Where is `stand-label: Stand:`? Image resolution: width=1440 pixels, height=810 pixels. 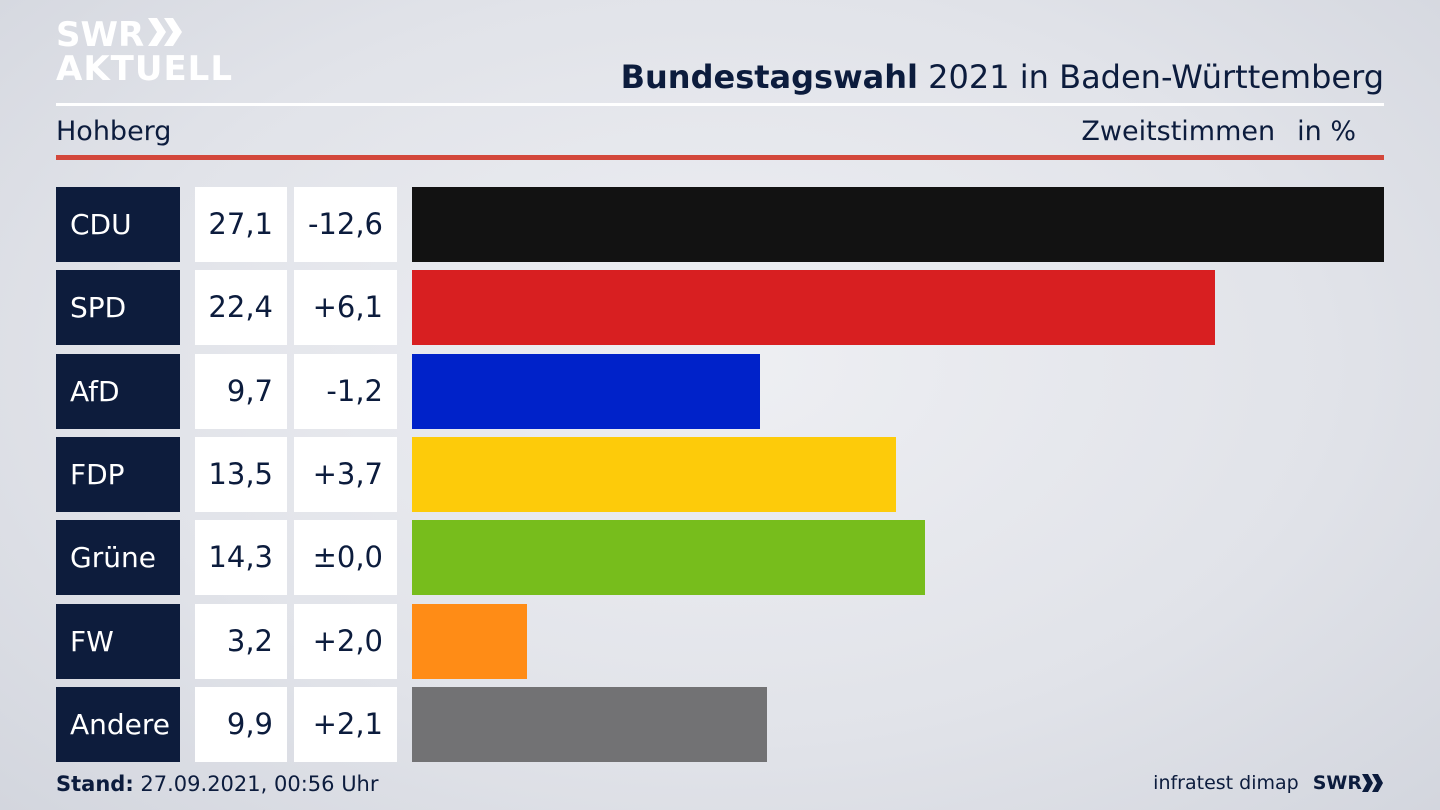 stand-label: Stand: is located at coordinates (95, 784).